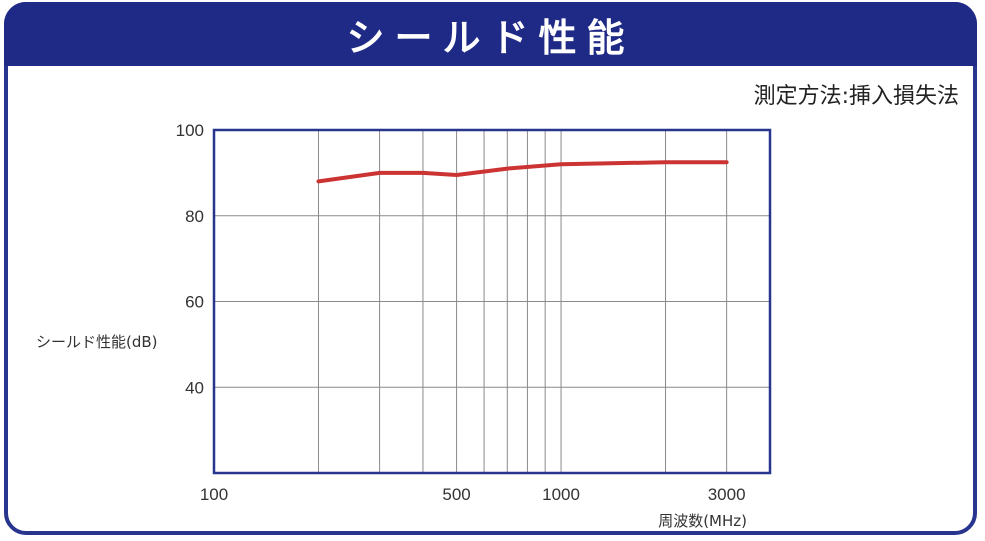 This screenshot has width=985, height=541. What do you see at coordinates (490, 37) in the screenshot?
I see `page-title: シールド性能` at bounding box center [490, 37].